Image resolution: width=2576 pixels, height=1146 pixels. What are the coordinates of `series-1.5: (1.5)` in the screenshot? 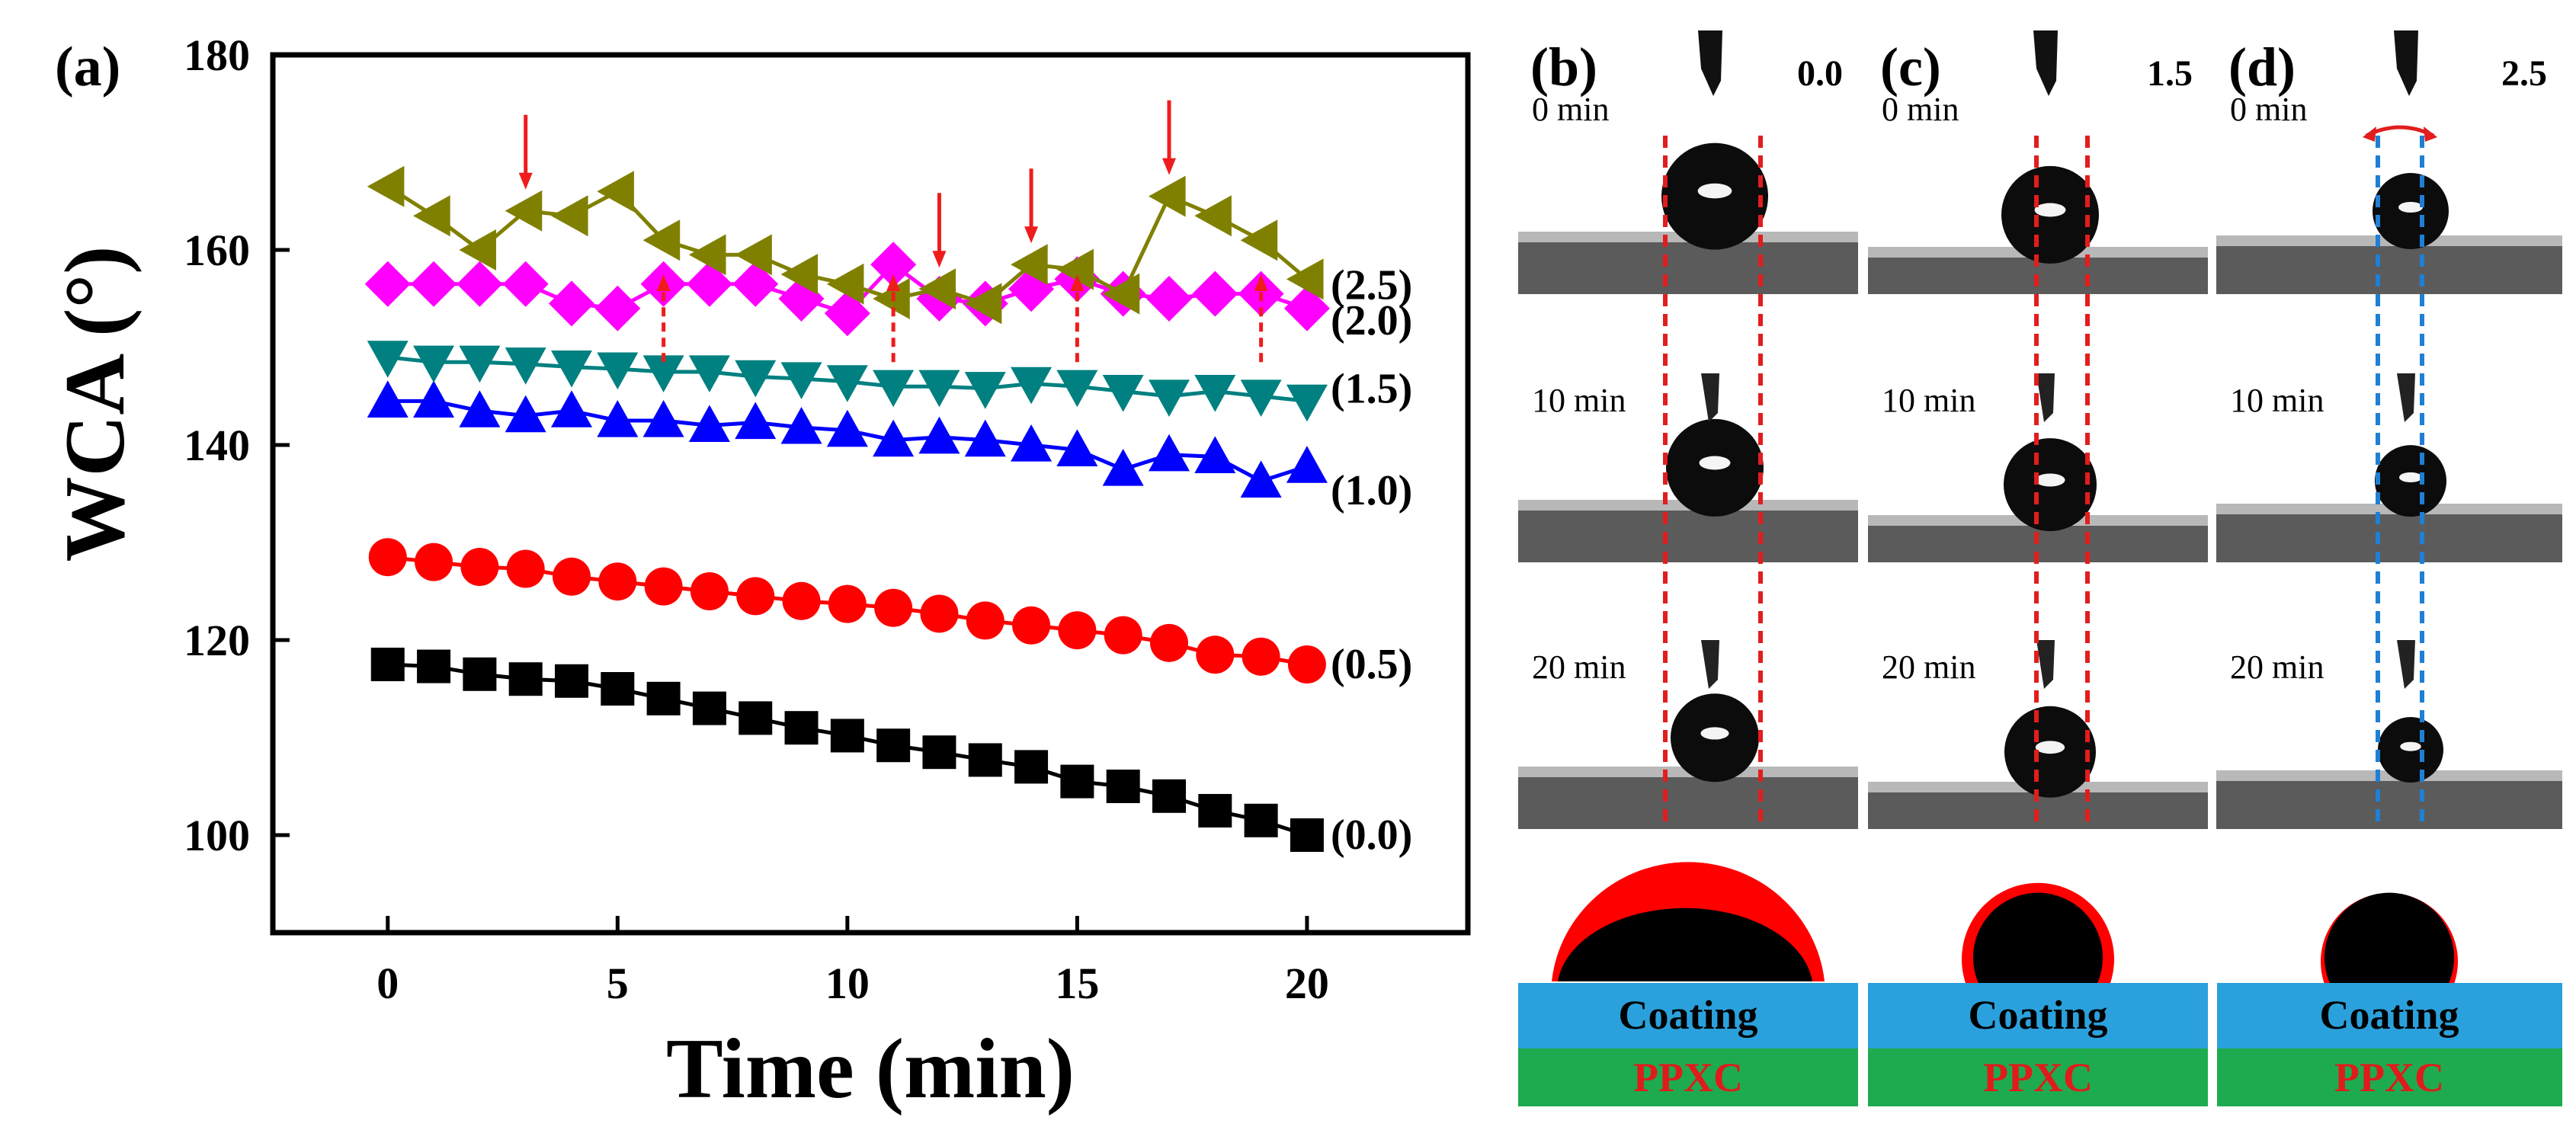 It's located at (889, 381).